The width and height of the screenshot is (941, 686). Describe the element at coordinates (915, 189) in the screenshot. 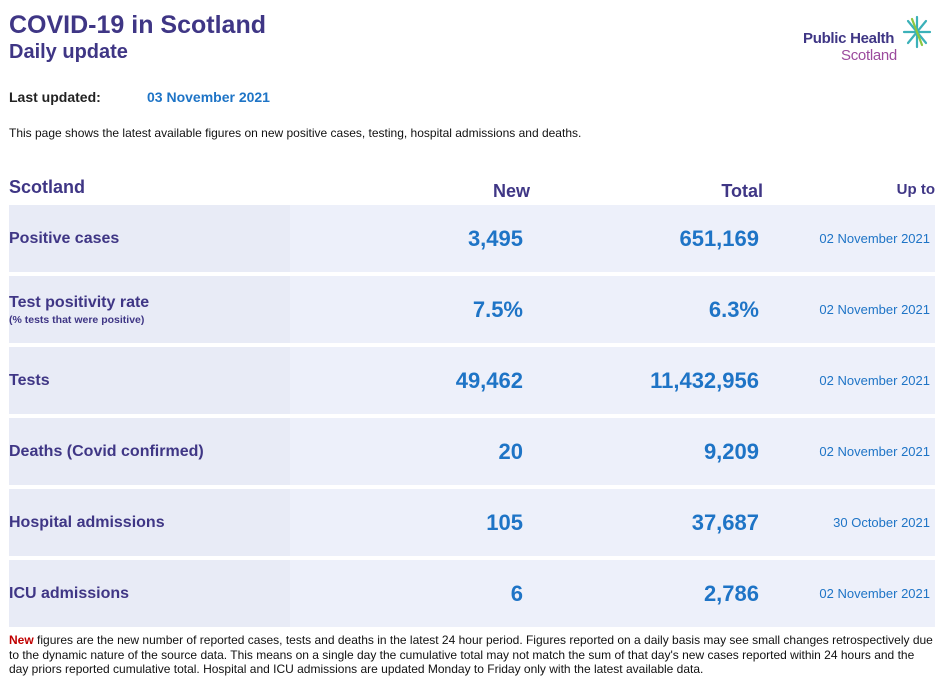

I see `column-header-up-to: Up to` at that location.